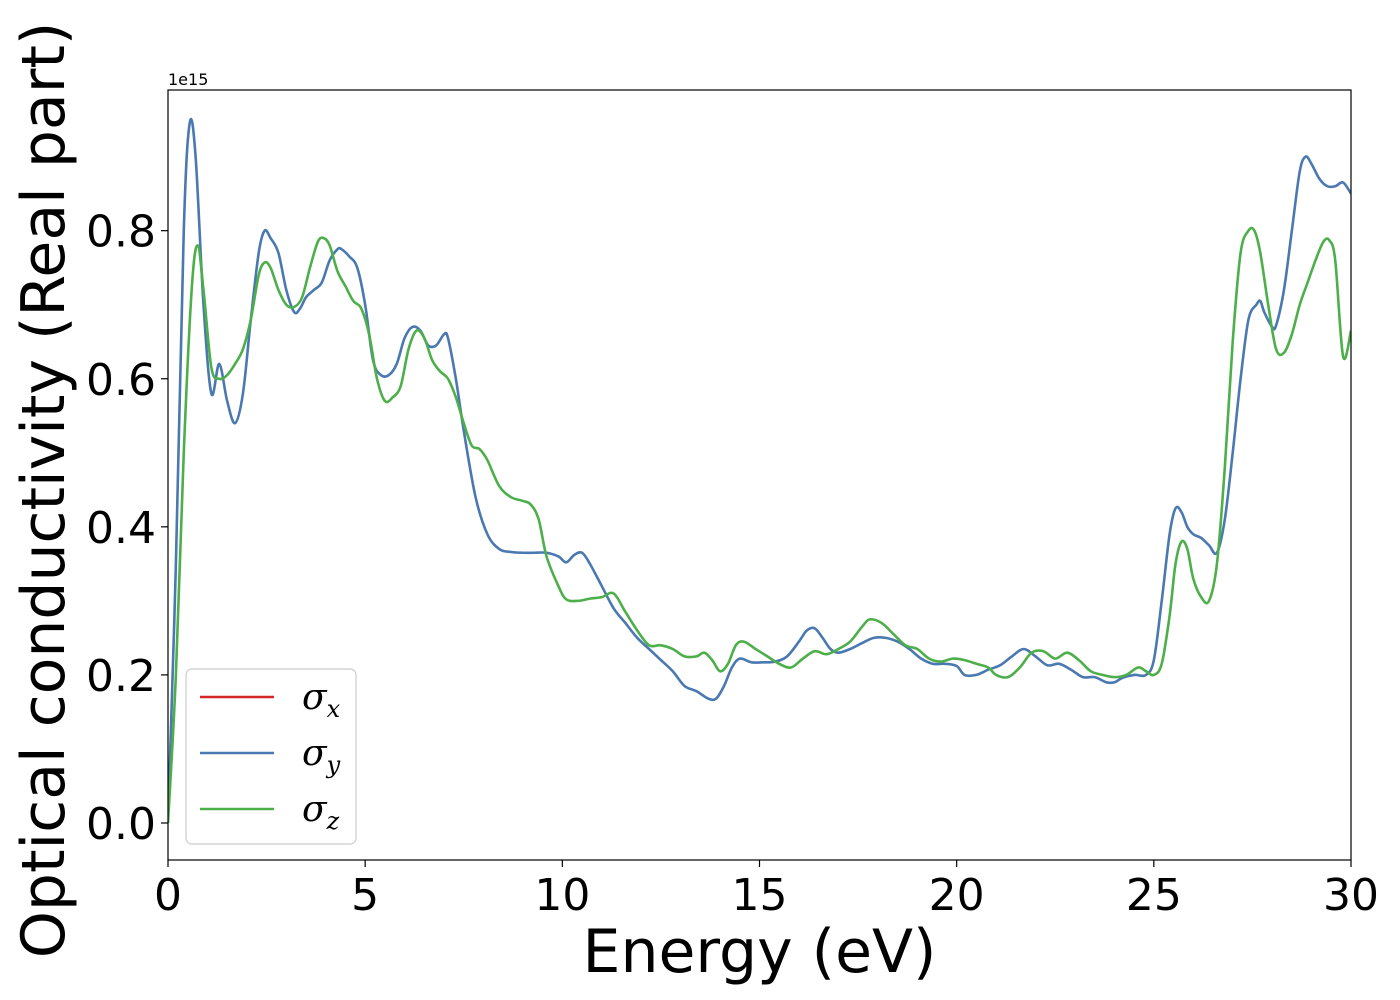 Image resolution: width=1400 pixels, height=1000 pixels. Describe the element at coordinates (121, 528) in the screenshot. I see `y-tick-label: 0.4` at that location.